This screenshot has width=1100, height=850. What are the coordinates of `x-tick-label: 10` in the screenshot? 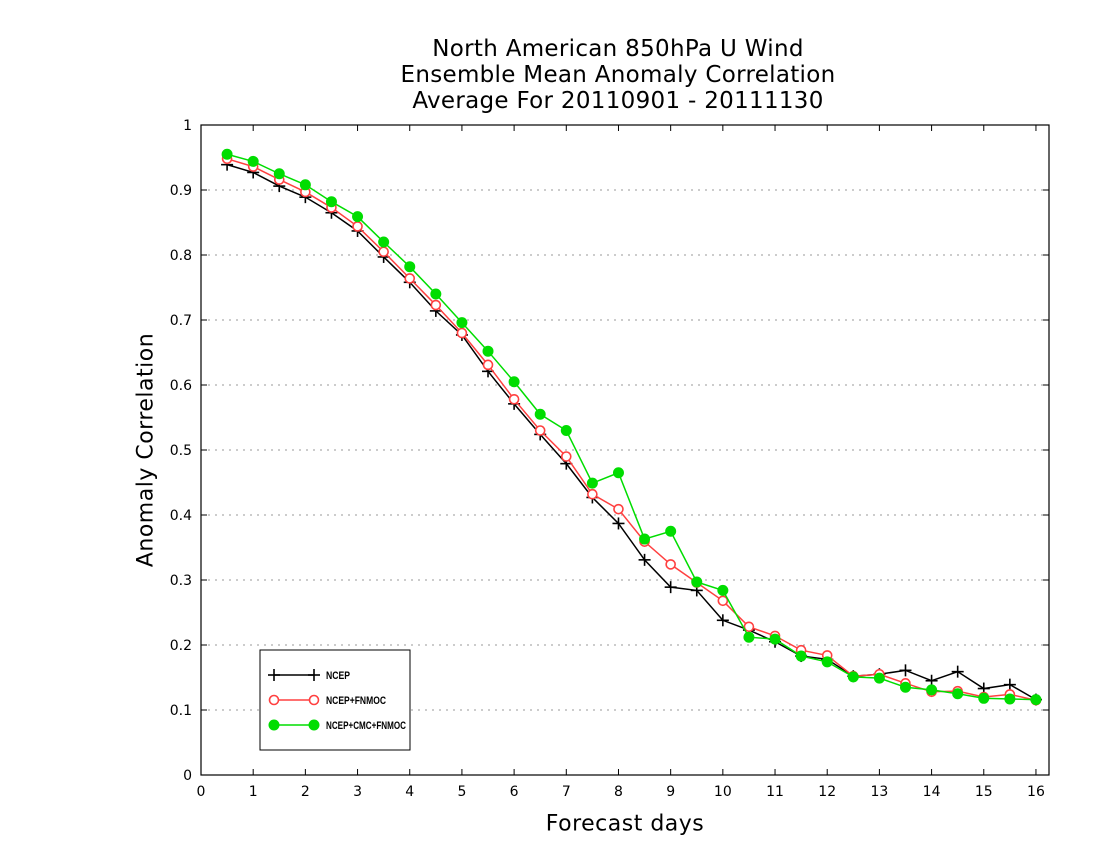 It's located at (723, 792).